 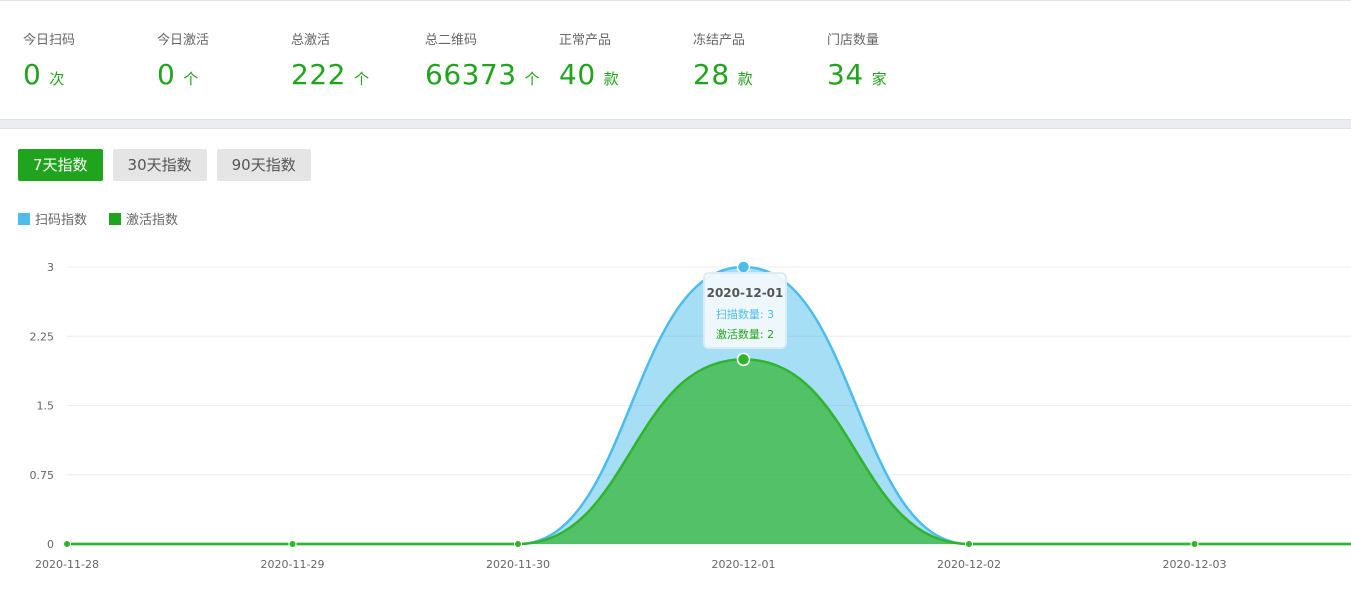 I want to click on stat-label: 今日激活, so click(x=183, y=40).